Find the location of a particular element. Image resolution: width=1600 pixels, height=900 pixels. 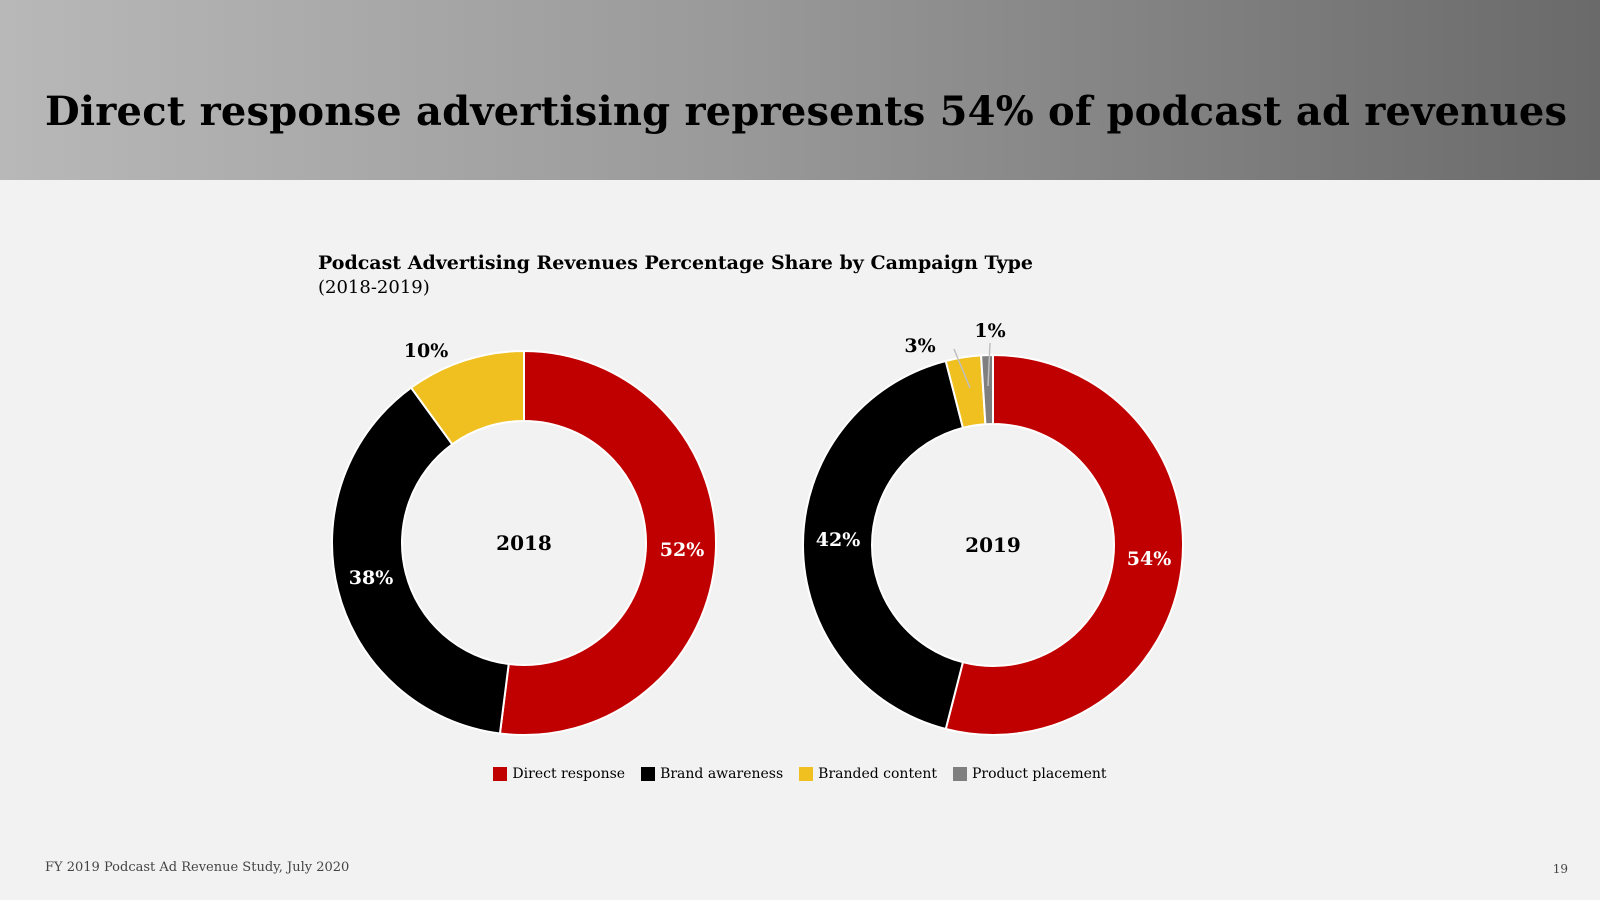

data-label-brand-awareness: 42% is located at coordinates (838, 540).